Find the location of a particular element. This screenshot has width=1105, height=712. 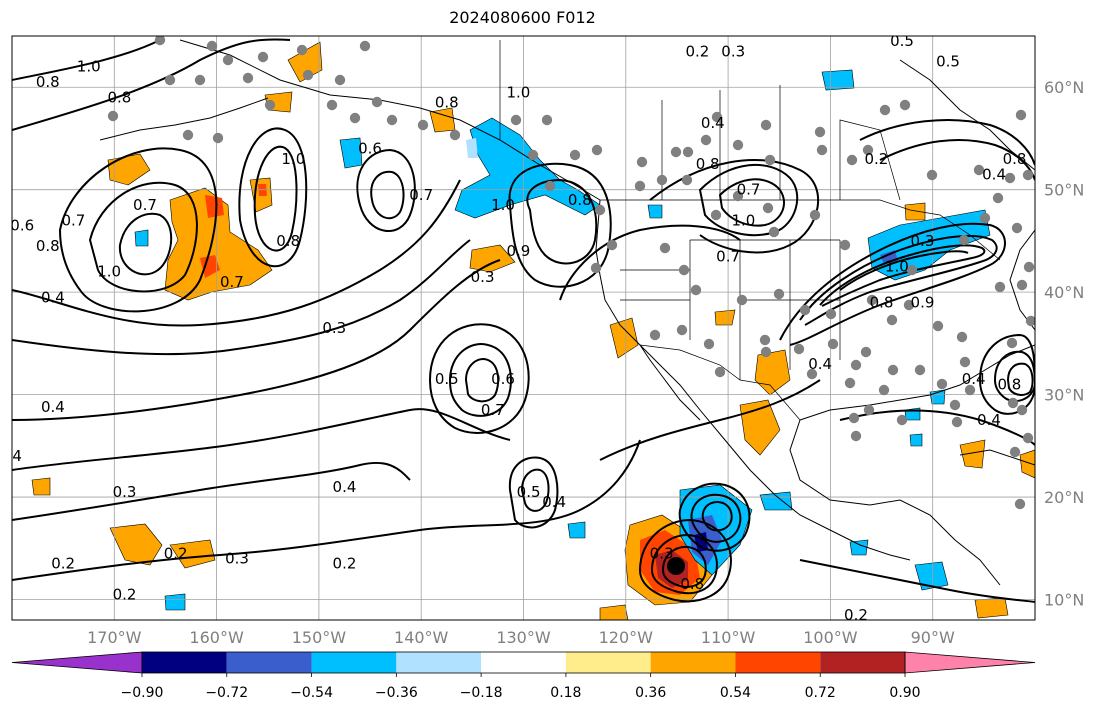

colorbar-tick-label: −0.54 is located at coordinates (311, 693).